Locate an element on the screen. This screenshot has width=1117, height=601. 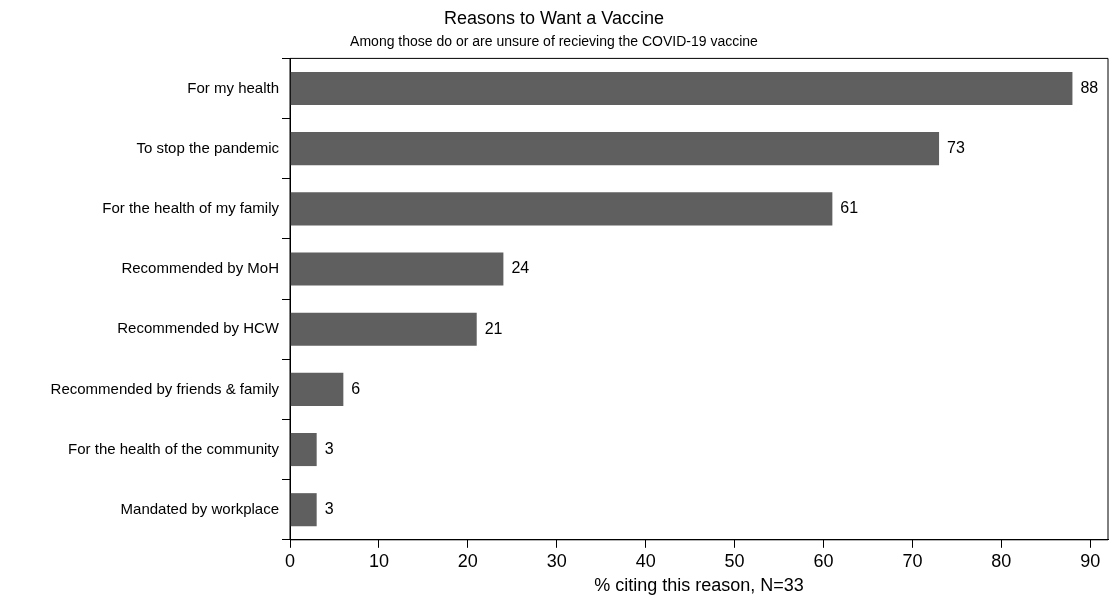
x-tick-label: 20 is located at coordinates (467, 560).